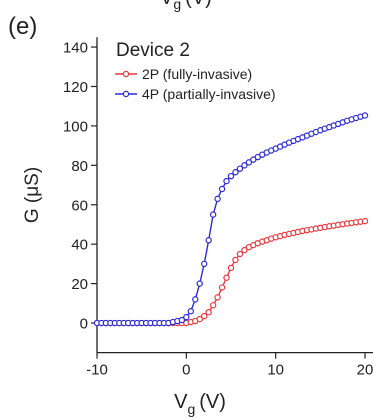 This screenshot has height=419, width=373. What do you see at coordinates (153, 50) in the screenshot?
I see `legend-title: Device 2` at bounding box center [153, 50].